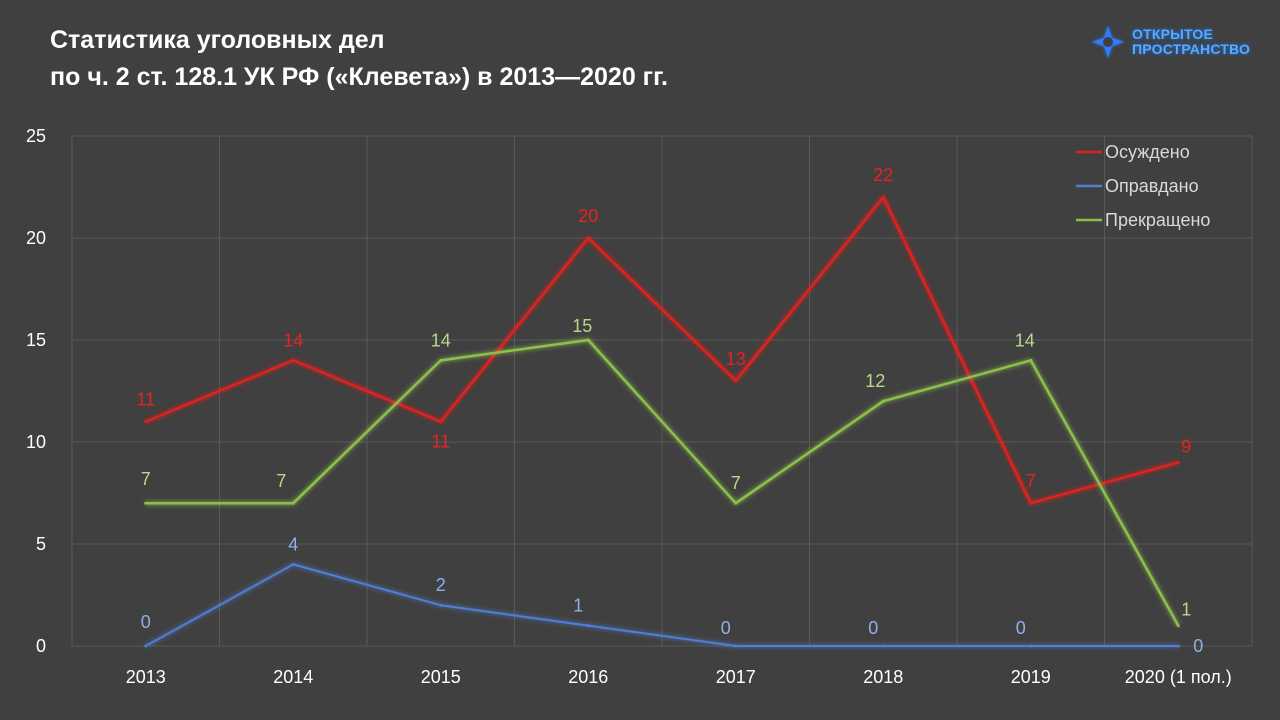 The width and height of the screenshot is (1280, 720). What do you see at coordinates (36, 238) in the screenshot?
I see `y-tick-label: 20` at bounding box center [36, 238].